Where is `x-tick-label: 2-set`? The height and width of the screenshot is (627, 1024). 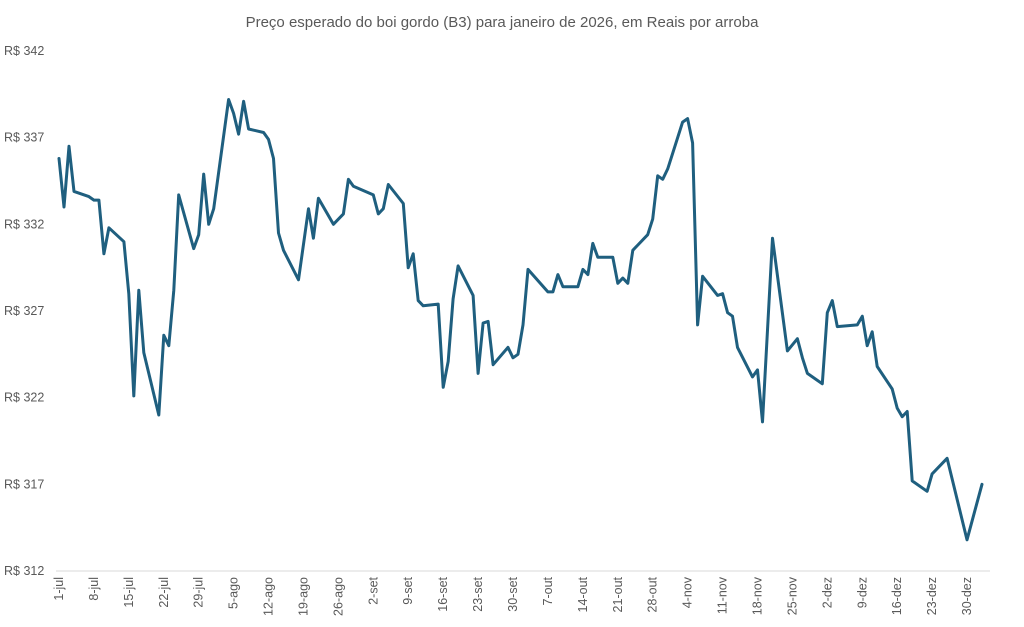 x-tick-label: 2-set is located at coordinates (373, 590).